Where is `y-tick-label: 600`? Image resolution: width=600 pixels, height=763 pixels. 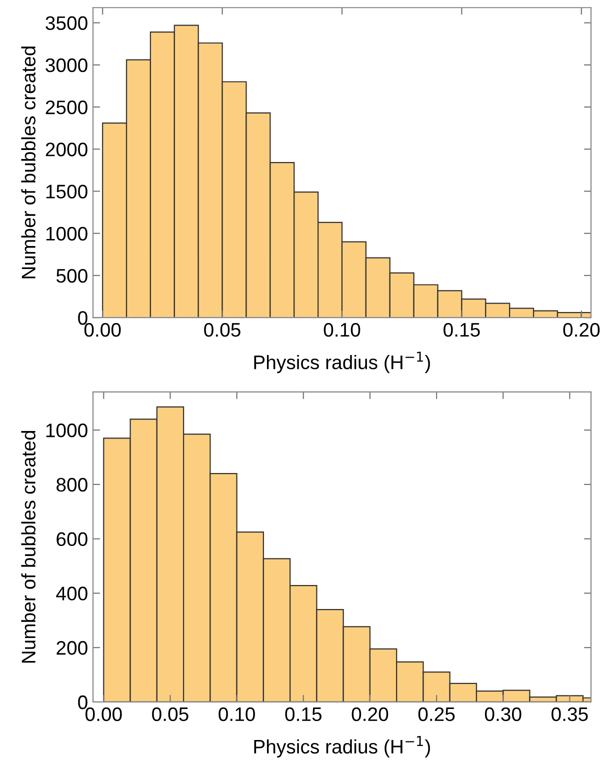 y-tick-label: 600 is located at coordinates (72, 539).